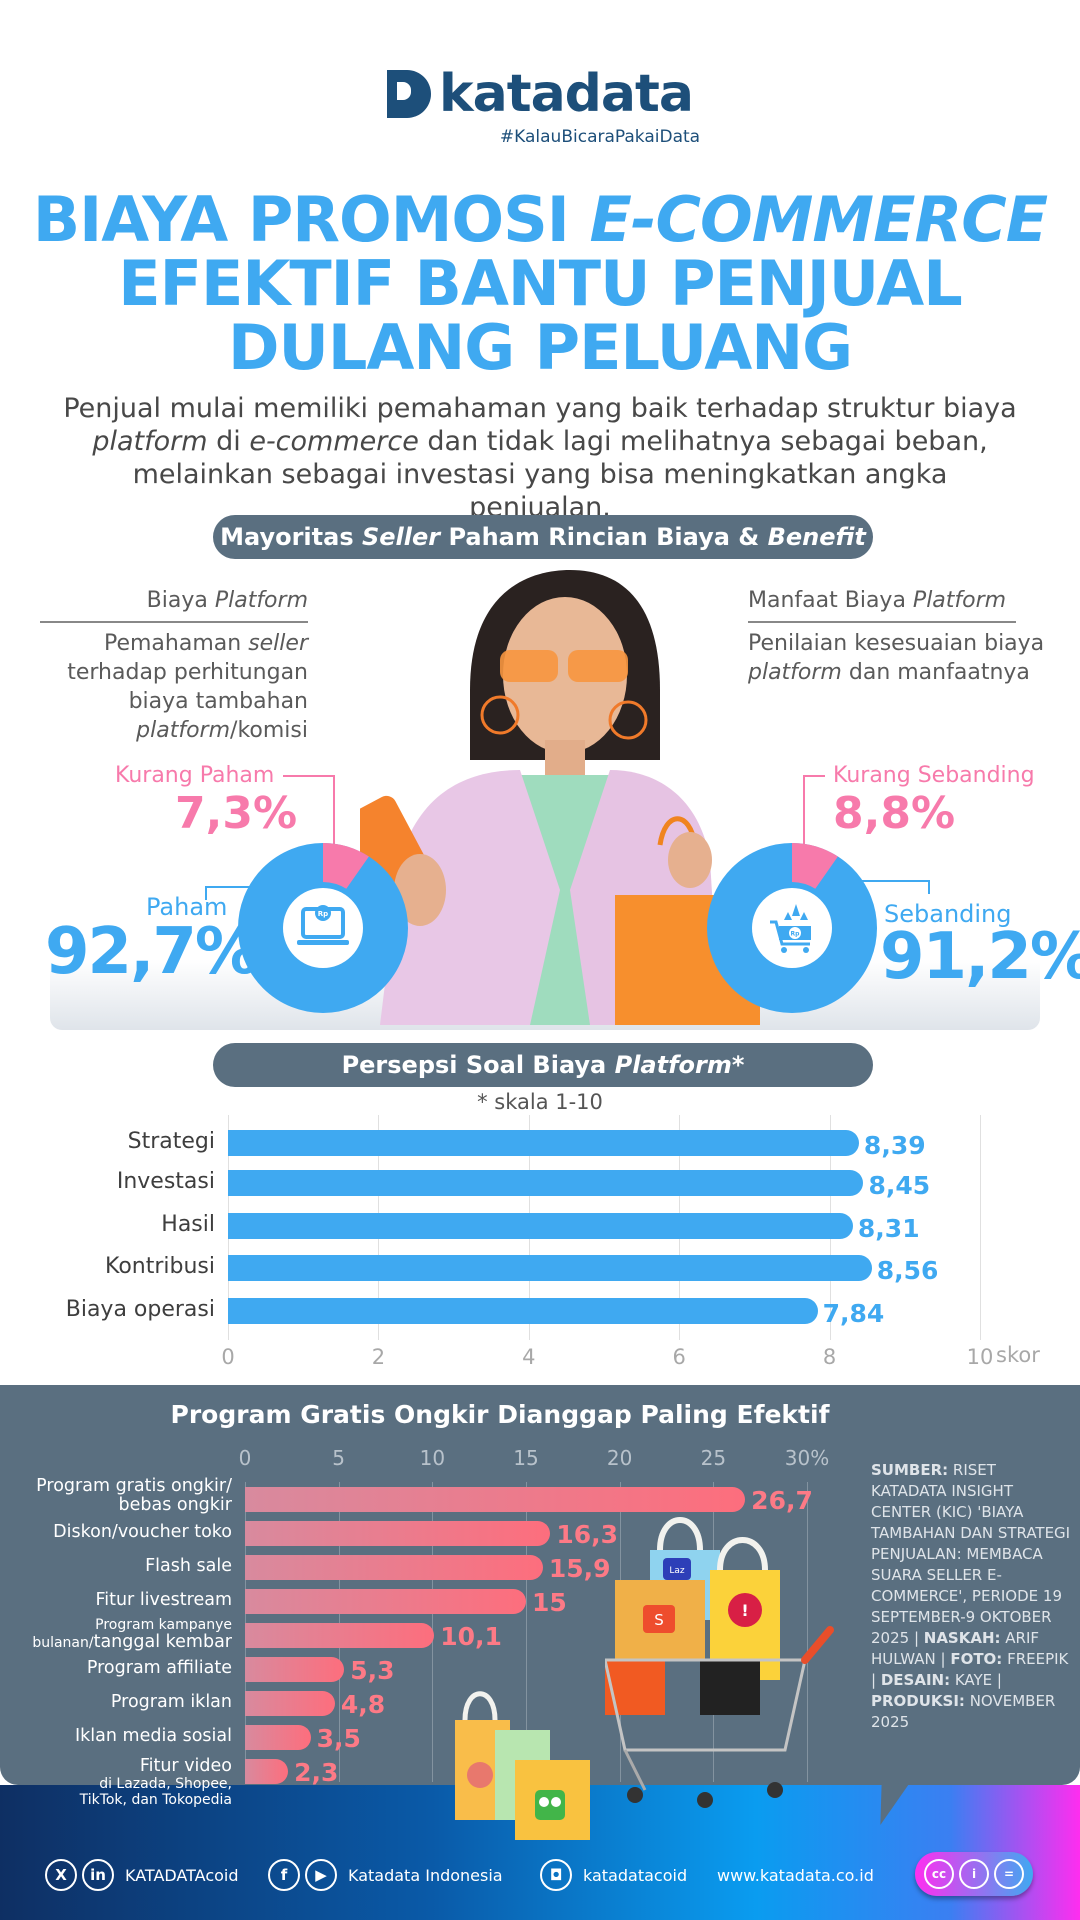 The height and width of the screenshot is (1920, 1080). I want to click on bar-label: Hasil, so click(188, 1224).